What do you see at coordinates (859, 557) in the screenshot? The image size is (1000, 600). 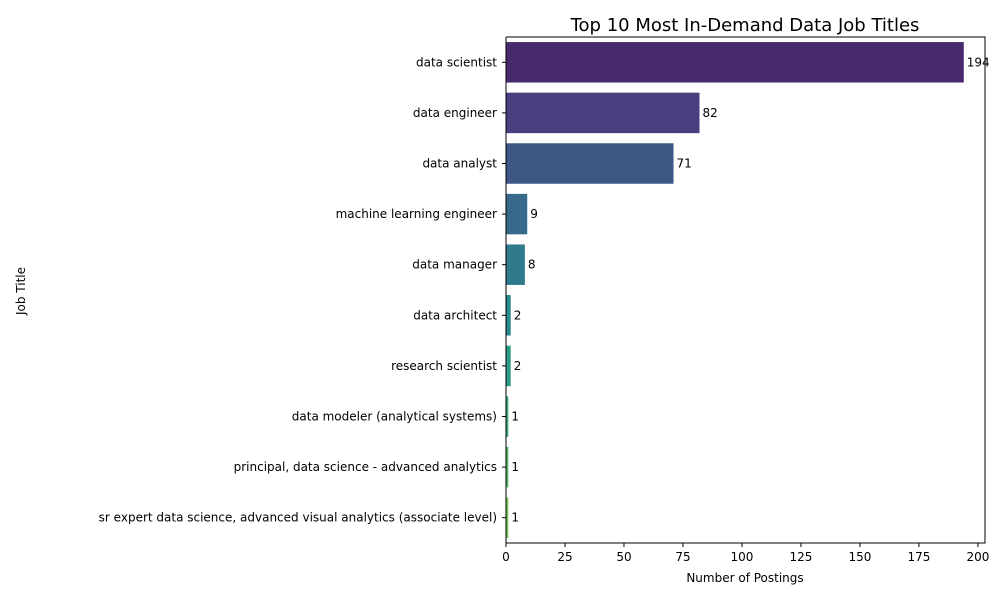 I see `x-tick-label-6: 150` at bounding box center [859, 557].